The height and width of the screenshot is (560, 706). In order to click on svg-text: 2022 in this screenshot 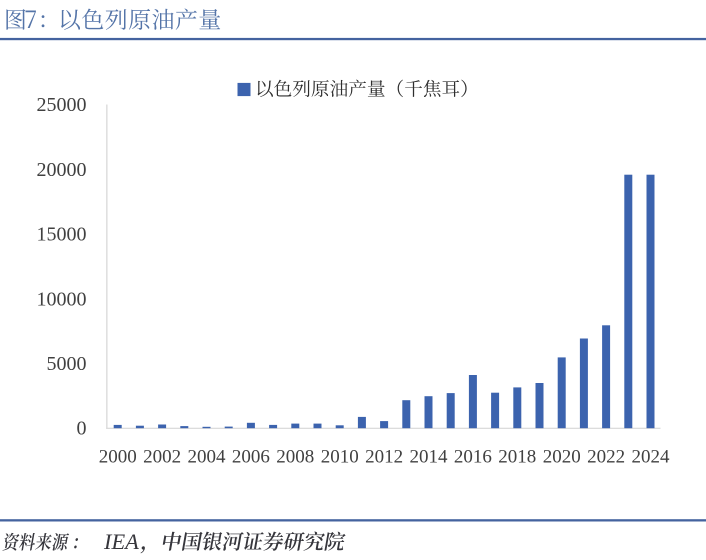, I will do `click(606, 457)`.